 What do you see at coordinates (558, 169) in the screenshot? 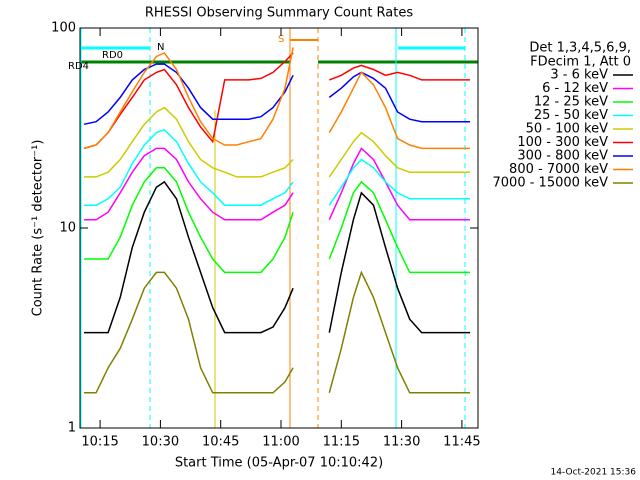
I see `legend-label: 800 - 7000 keV` at bounding box center [558, 169].